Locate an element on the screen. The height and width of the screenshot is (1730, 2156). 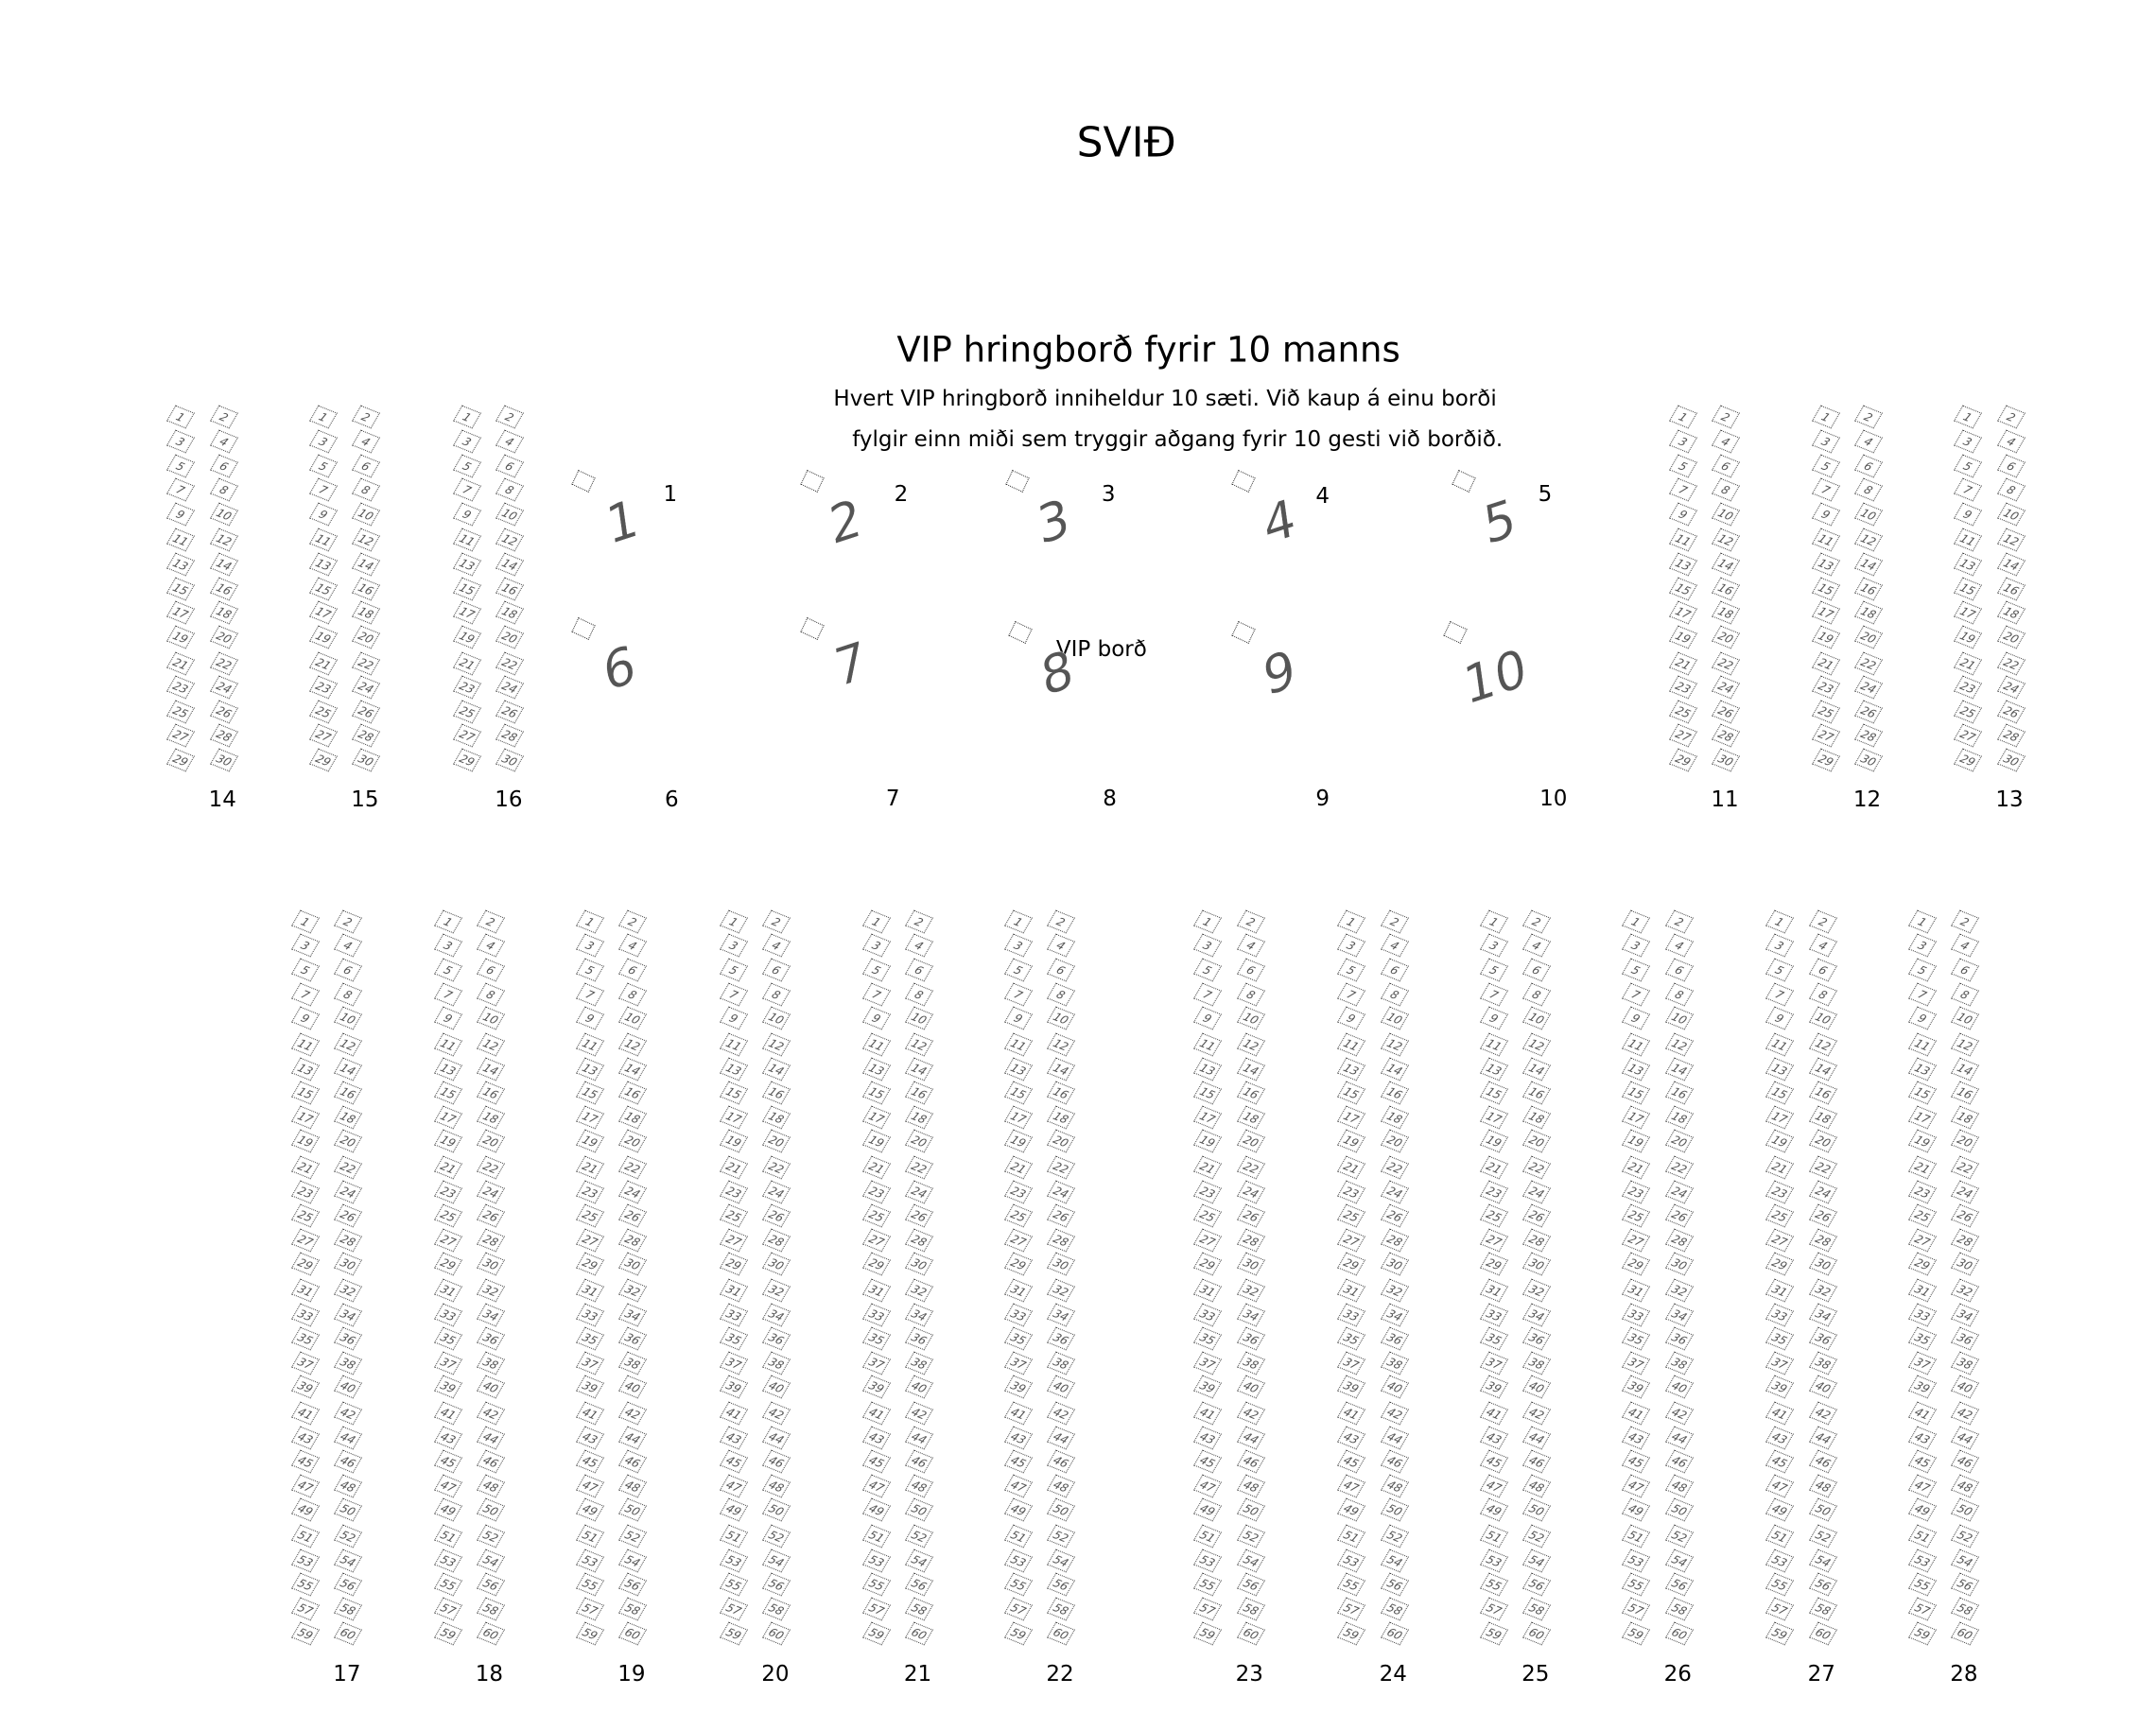
seat-27-19: 19 is located at coordinates (1780, 1141).